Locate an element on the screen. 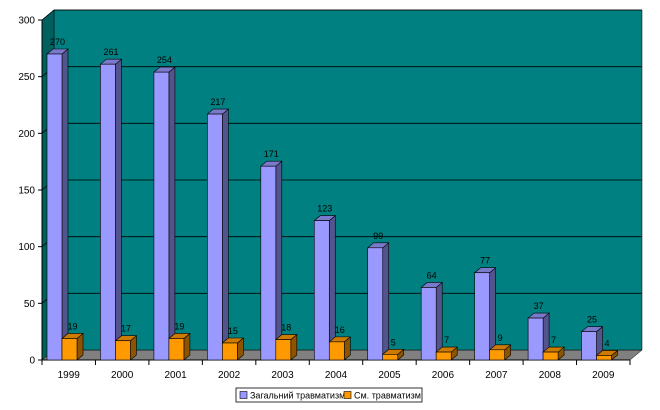 This screenshot has height=410, width=660. y-tick-label: 100 is located at coordinates (26, 247).